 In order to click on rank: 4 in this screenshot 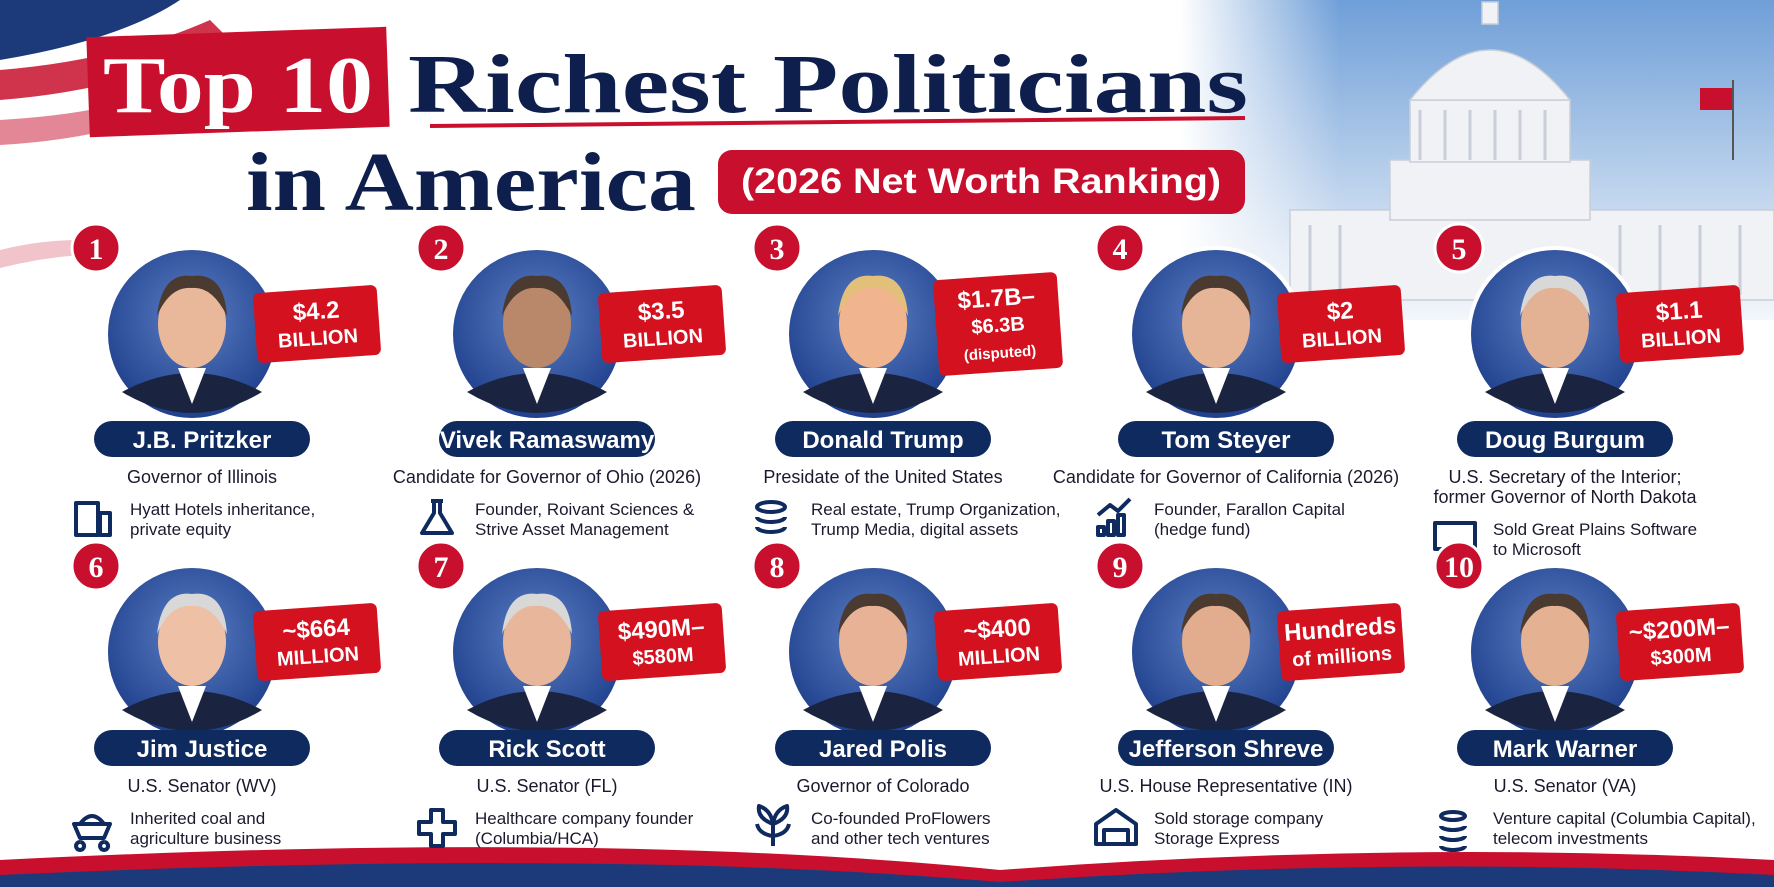, I will do `click(1120, 249)`.